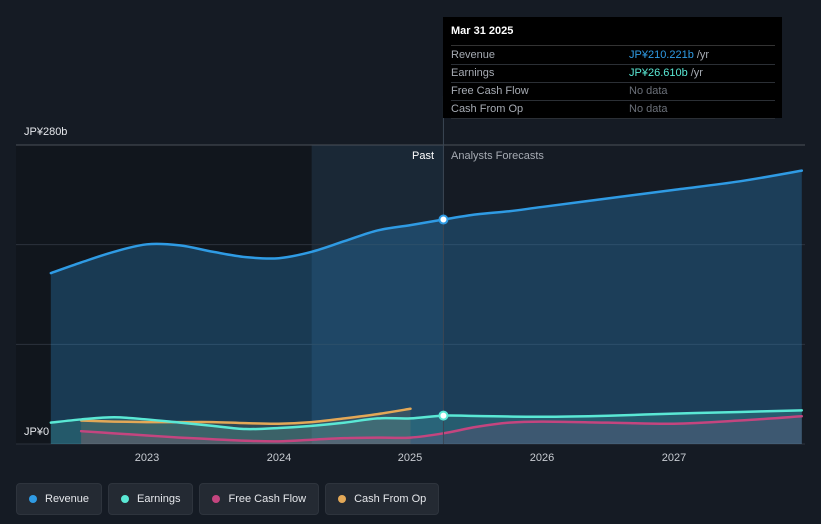 The width and height of the screenshot is (821, 524). Describe the element at coordinates (661, 55) in the screenshot. I see `tooltip-revenue-value: JP¥210.221b` at that location.